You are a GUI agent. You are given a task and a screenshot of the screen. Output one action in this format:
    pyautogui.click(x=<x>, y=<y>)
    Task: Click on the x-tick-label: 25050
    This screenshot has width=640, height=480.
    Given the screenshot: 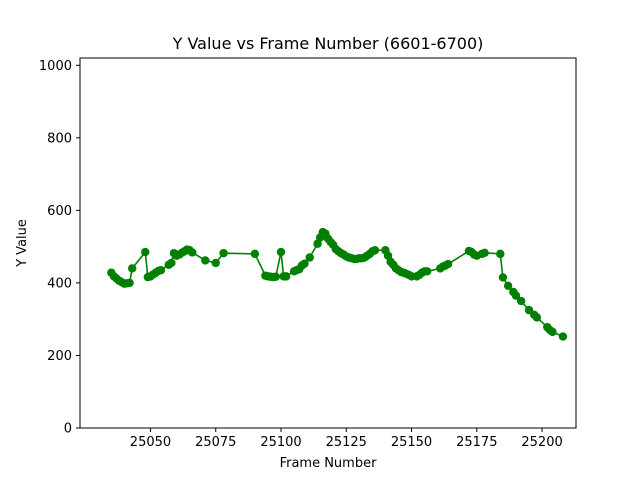 What is the action you would take?
    pyautogui.click(x=150, y=442)
    